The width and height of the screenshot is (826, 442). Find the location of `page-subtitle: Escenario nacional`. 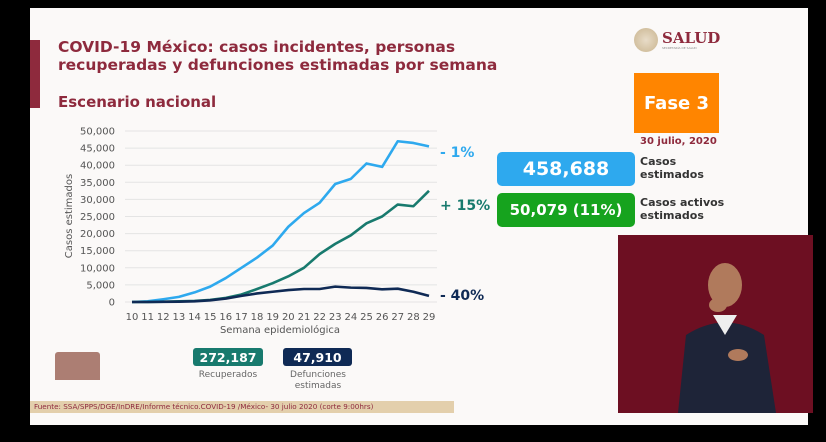

page-subtitle: Escenario nacional is located at coordinates (137, 102).